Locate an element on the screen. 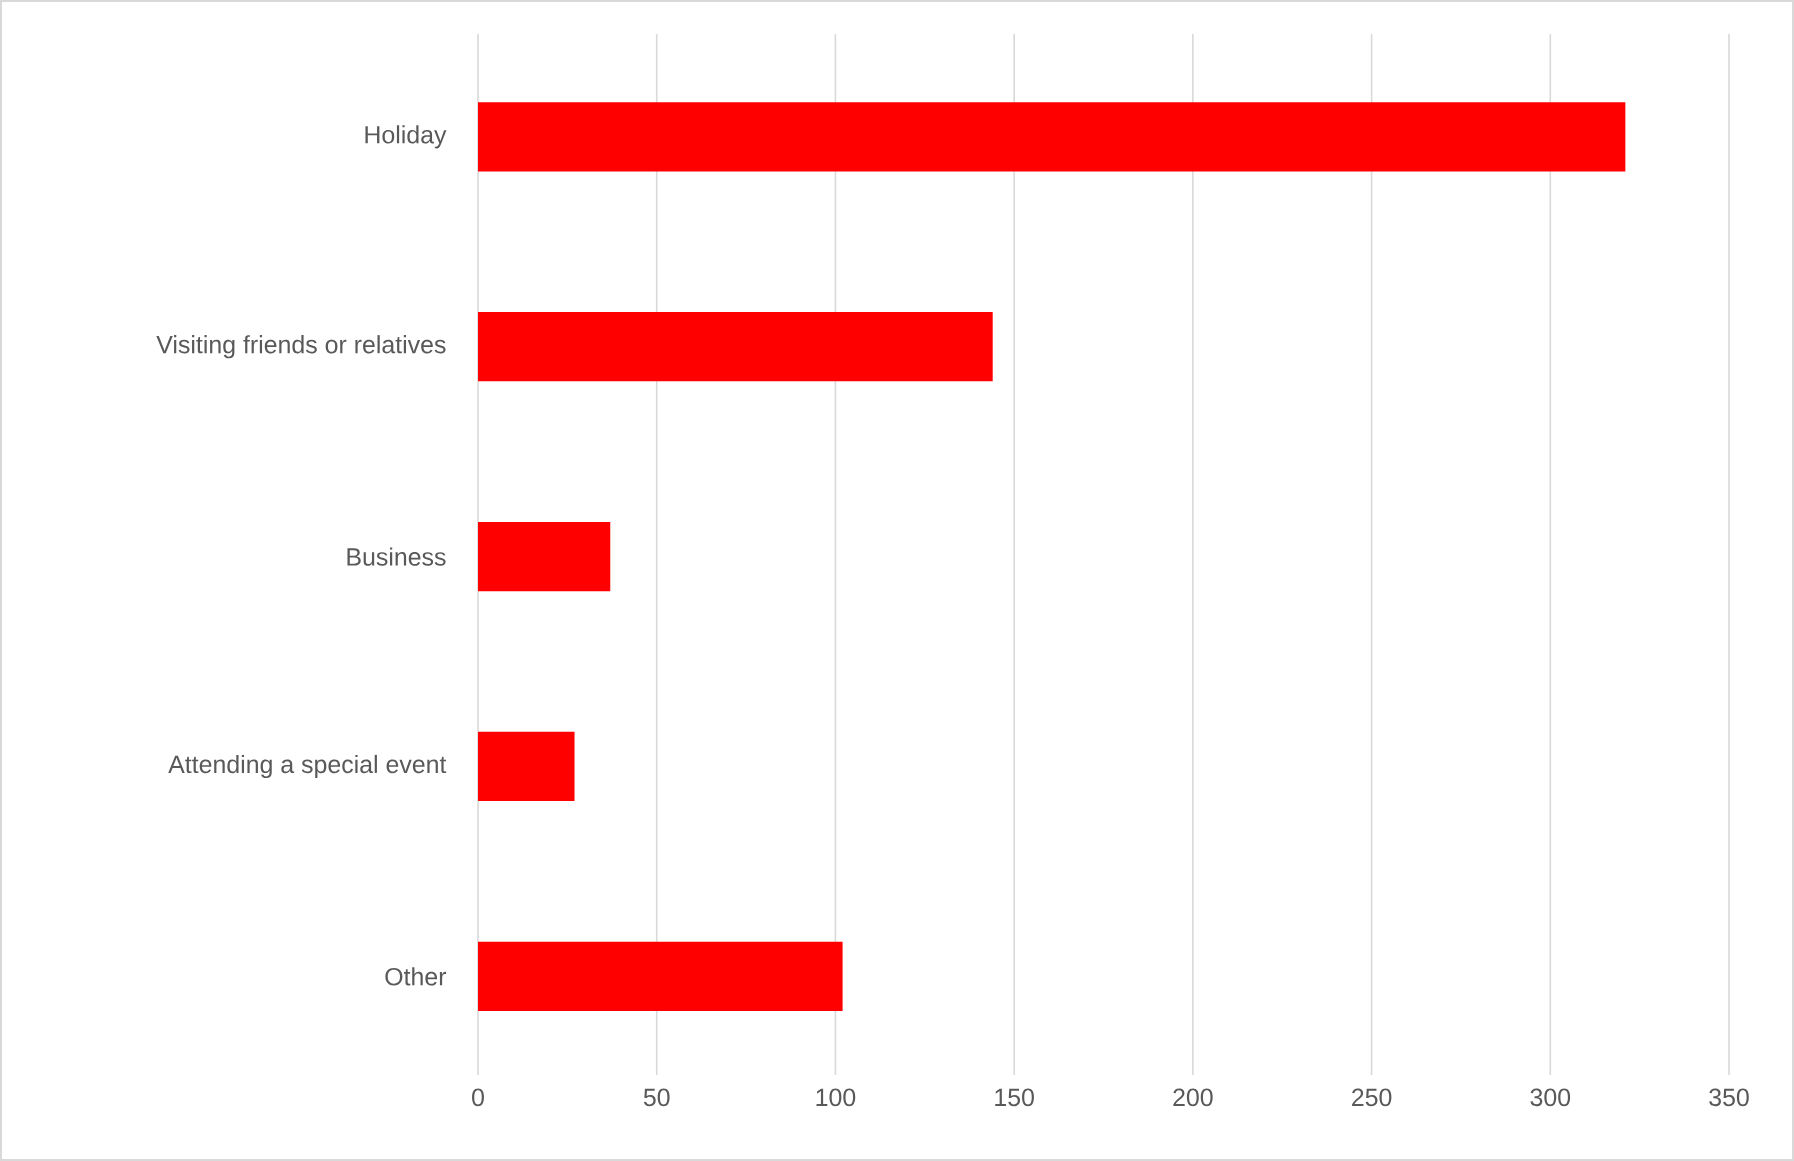 The height and width of the screenshot is (1161, 1794). y-tick-label: Attending a special event is located at coordinates (307, 766).